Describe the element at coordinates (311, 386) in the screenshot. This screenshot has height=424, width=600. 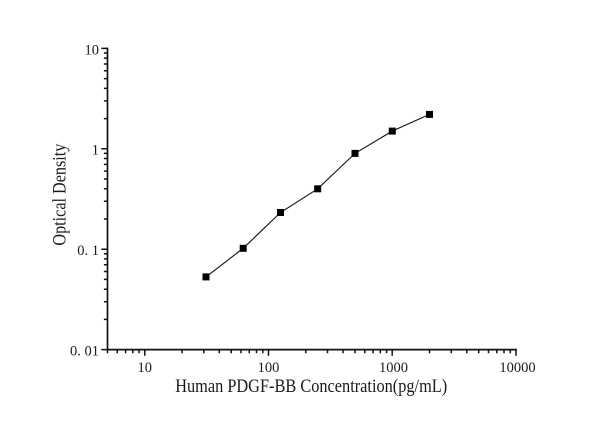
I see `svg-text:Human PDGF-BB Concentration(pg: Human PDGF-BB Concentration(pg/mL)` at that location.